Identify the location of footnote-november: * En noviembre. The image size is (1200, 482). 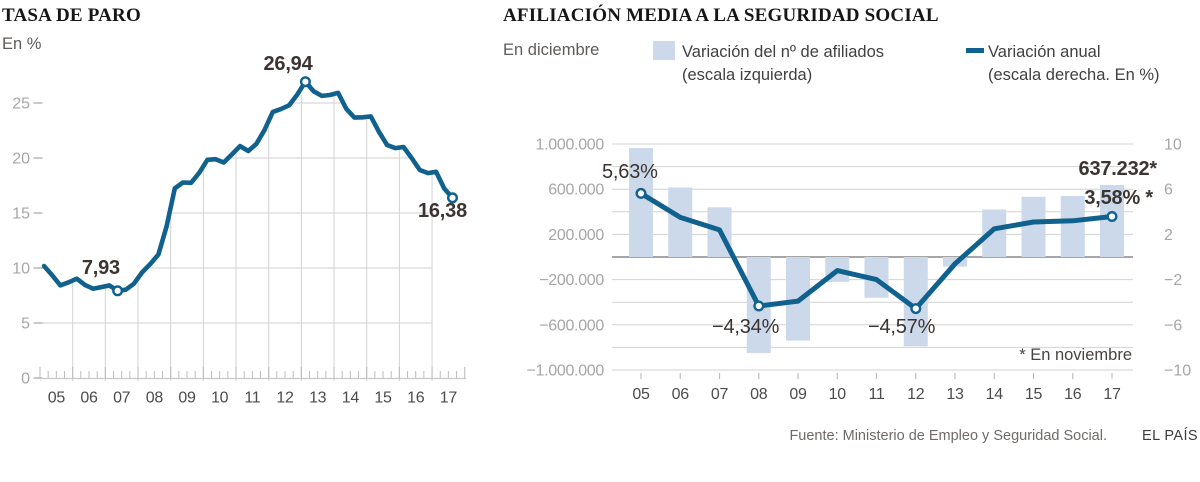
(1075, 355).